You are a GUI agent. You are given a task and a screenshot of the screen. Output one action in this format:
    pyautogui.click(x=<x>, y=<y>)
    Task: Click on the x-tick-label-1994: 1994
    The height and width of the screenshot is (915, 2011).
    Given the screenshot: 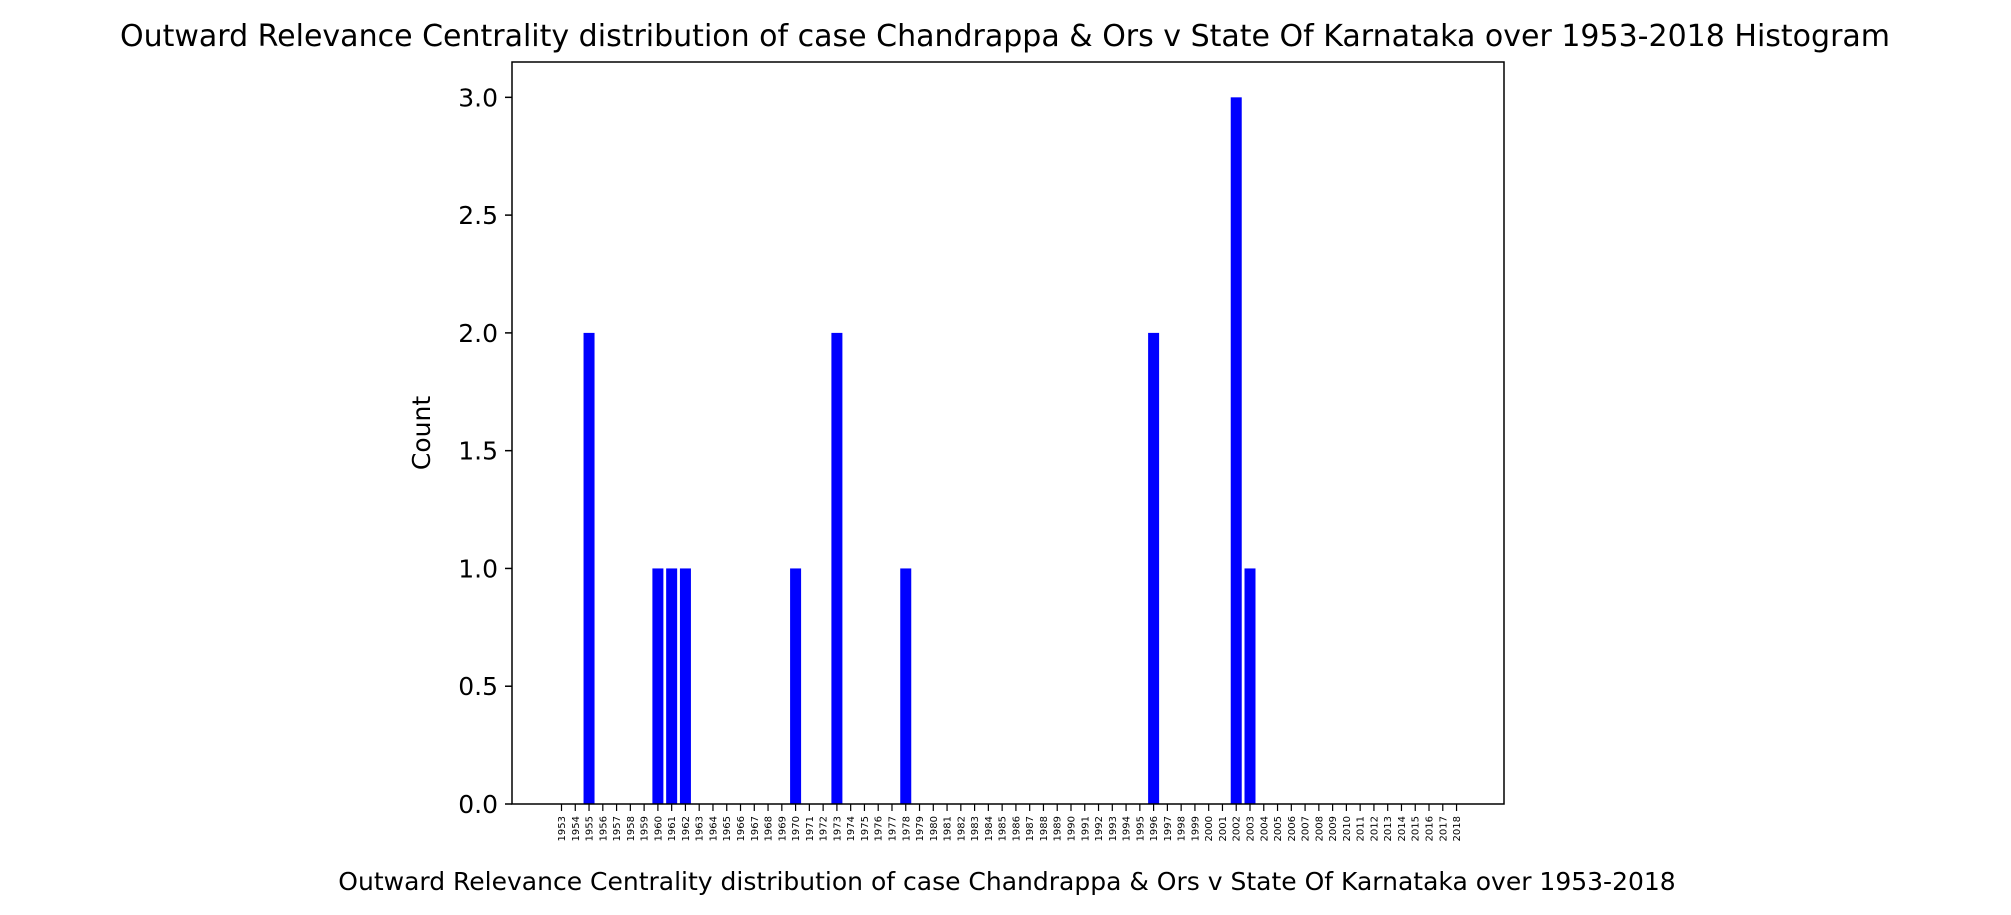 What is the action you would take?
    pyautogui.click(x=1127, y=828)
    